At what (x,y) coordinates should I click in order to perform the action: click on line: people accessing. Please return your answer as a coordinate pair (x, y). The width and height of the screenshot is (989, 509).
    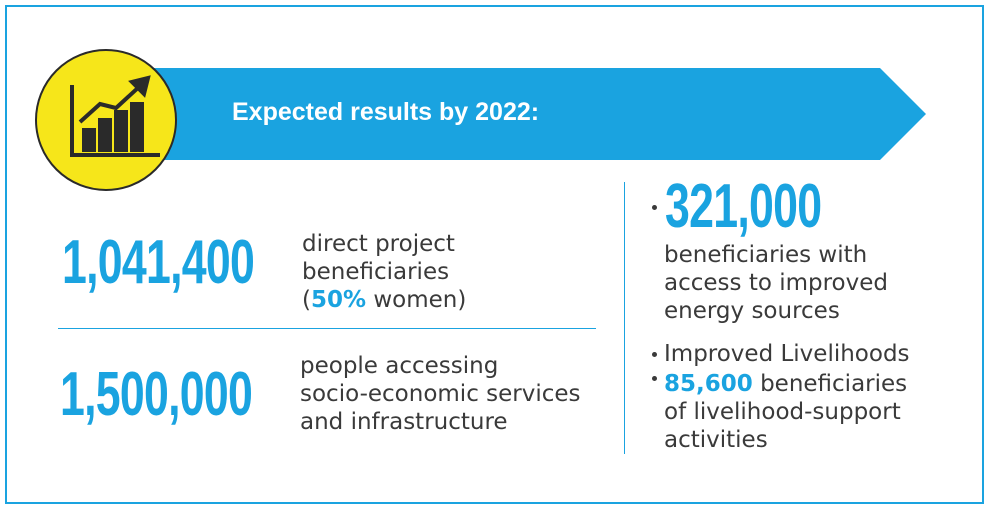
    Looking at the image, I should click on (399, 366).